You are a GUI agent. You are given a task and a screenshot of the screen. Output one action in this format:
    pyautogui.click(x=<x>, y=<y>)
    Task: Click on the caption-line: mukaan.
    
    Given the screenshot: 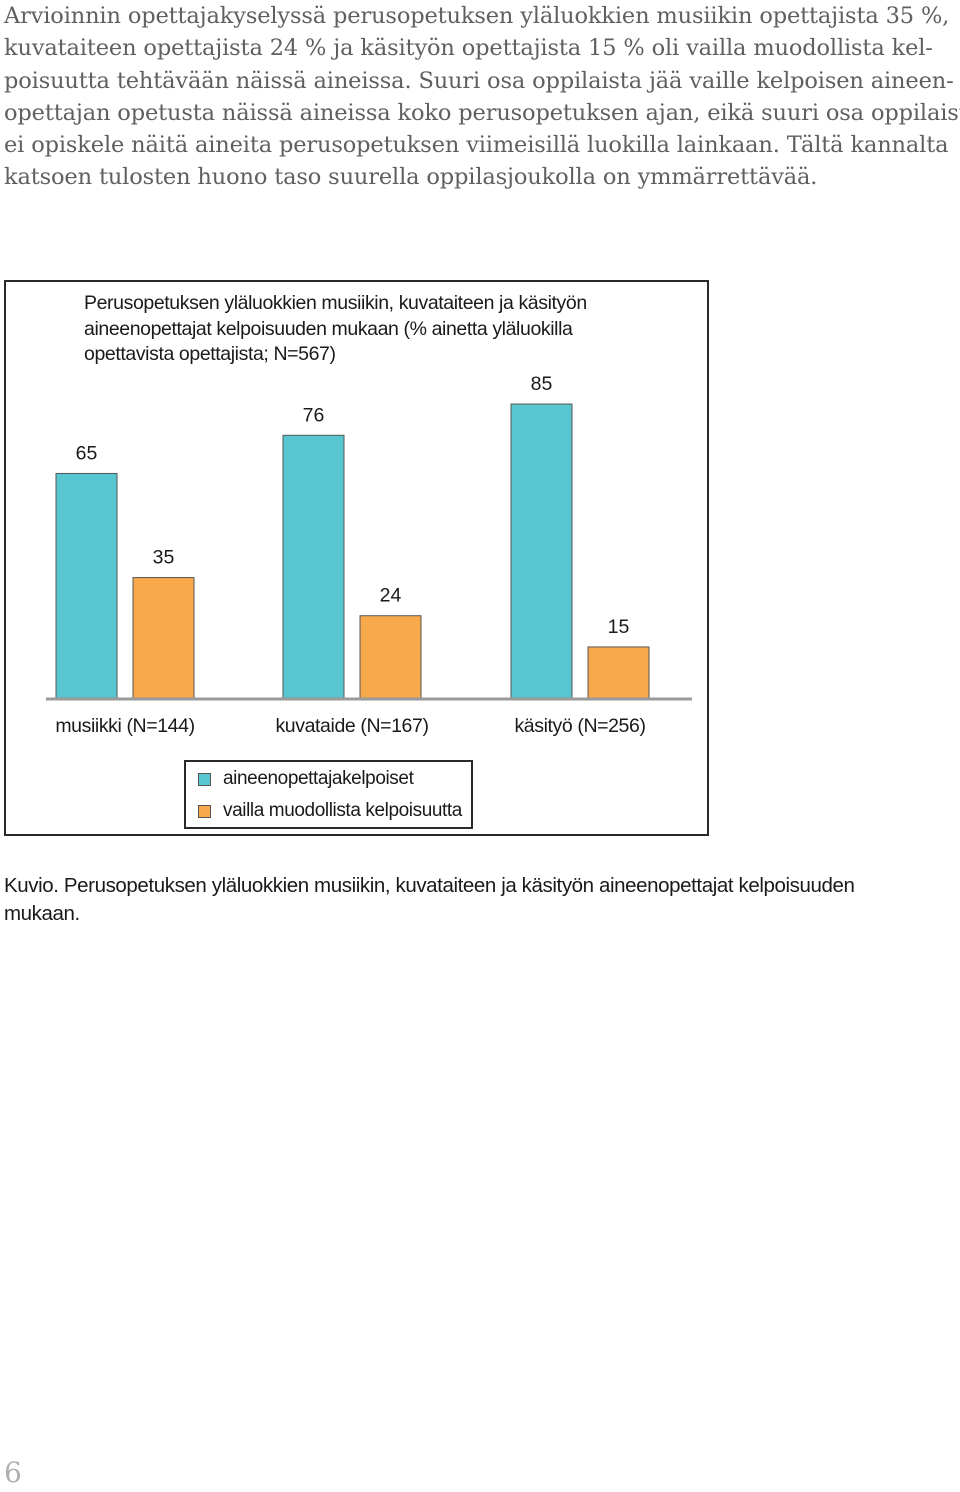 What is the action you would take?
    pyautogui.click(x=42, y=913)
    